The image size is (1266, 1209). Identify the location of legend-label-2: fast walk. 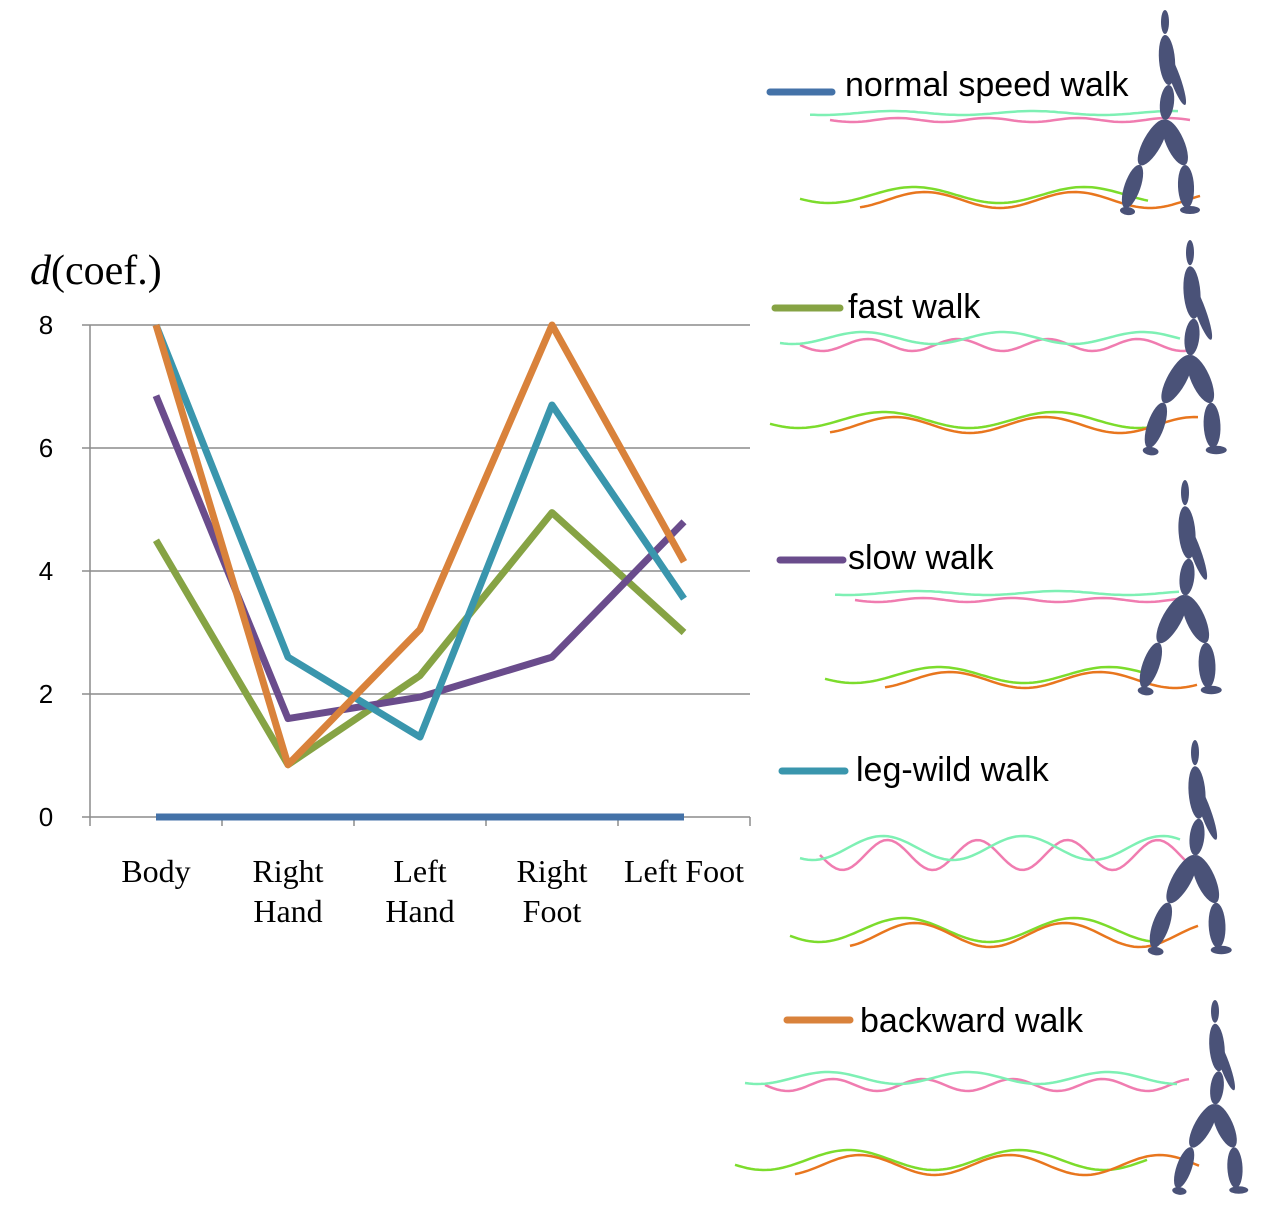
(914, 307).